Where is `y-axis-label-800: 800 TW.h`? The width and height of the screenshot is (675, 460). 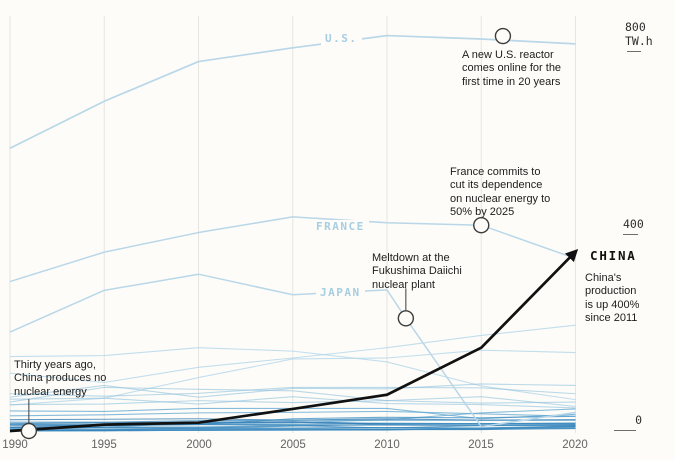
y-axis-label-800: 800 TW.h is located at coordinates (650, 36).